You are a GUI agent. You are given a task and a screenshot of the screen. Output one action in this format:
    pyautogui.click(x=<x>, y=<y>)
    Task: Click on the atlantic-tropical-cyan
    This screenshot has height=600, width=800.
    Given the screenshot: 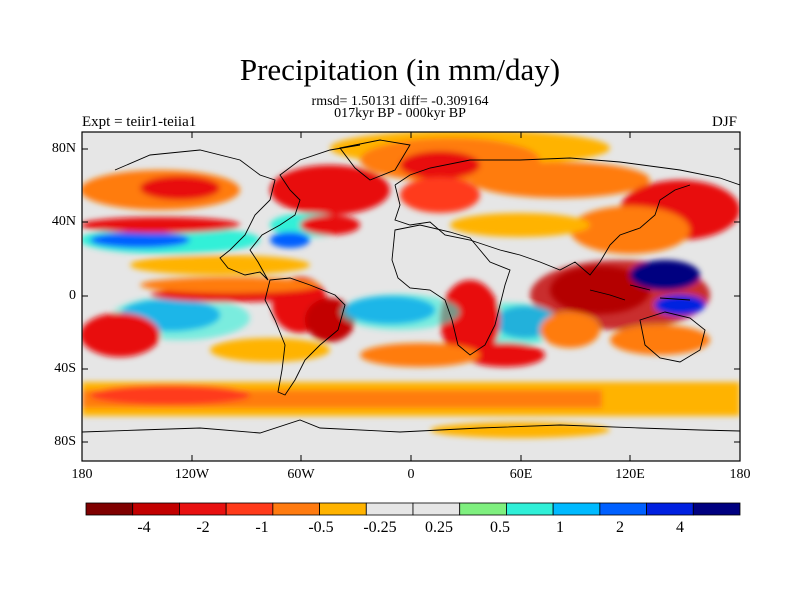 What is the action you would take?
    pyautogui.click(x=400, y=312)
    